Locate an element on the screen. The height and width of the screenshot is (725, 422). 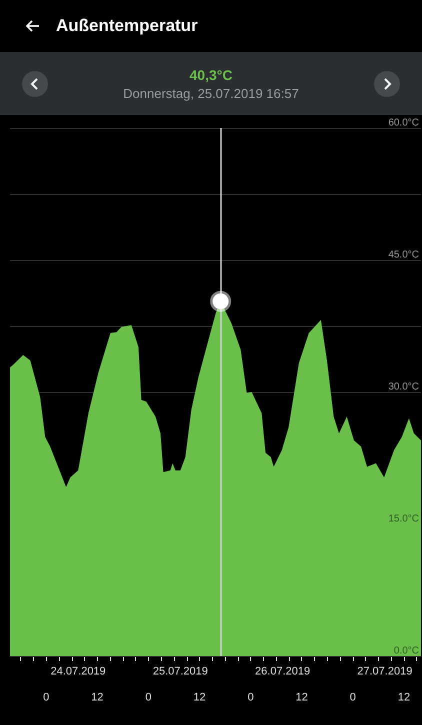
chart-title: Außentemperatur is located at coordinates (127, 26).